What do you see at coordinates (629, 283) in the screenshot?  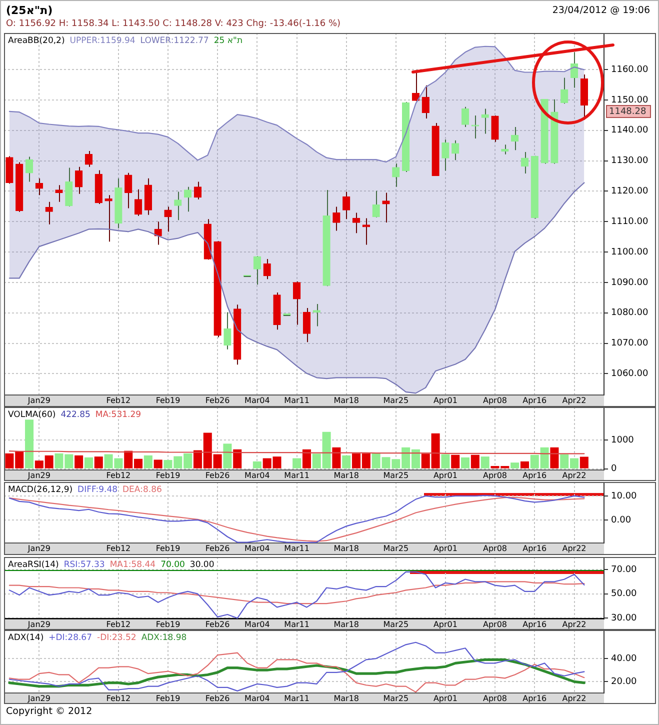 I see `y-tick-label: 1090.00` at bounding box center [629, 283].